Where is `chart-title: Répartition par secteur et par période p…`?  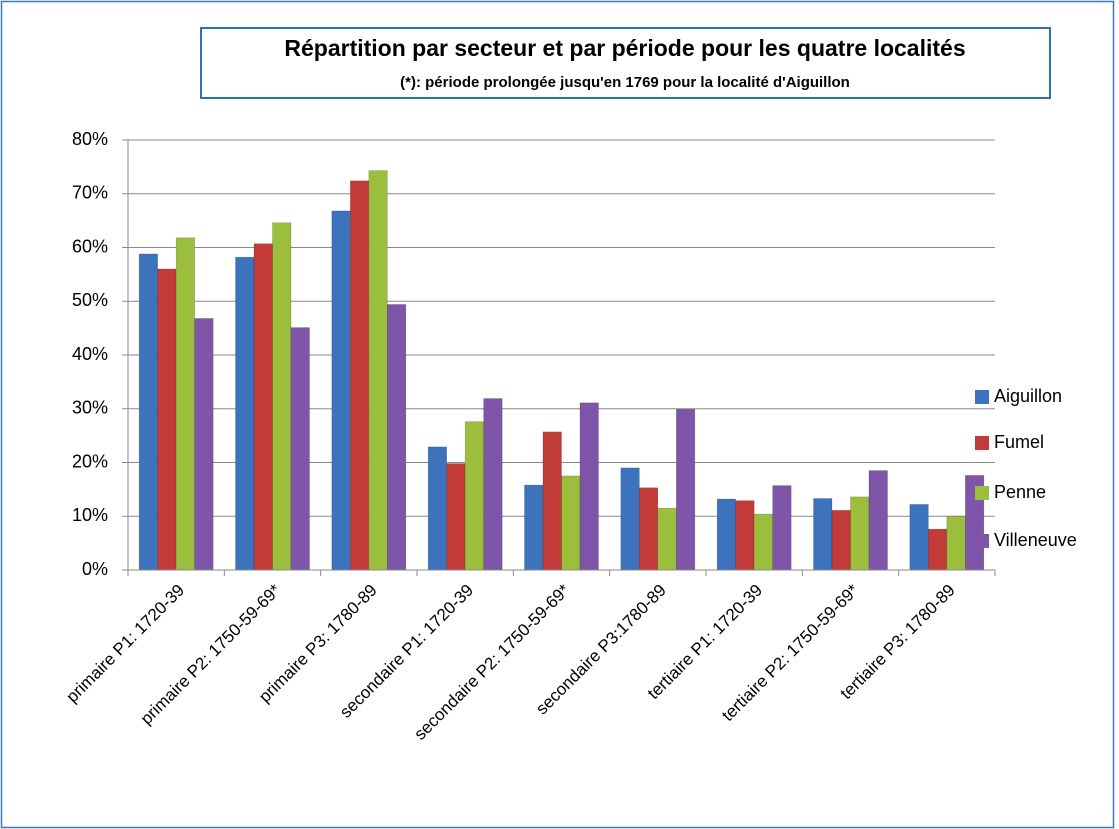 chart-title: Répartition par secteur et par période p… is located at coordinates (624, 48).